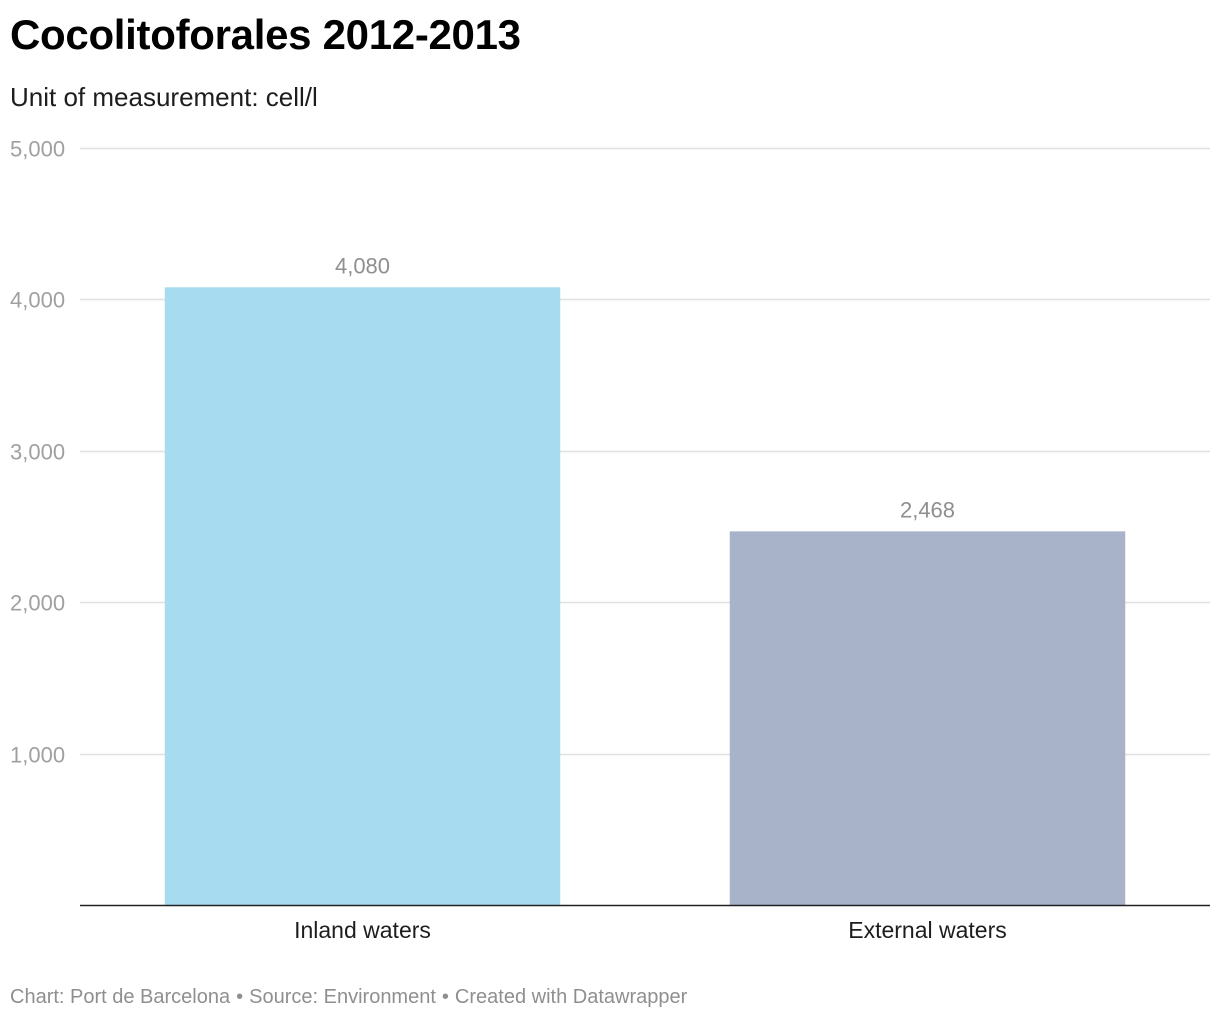  Describe the element at coordinates (37, 755) in the screenshot. I see `y-tick-label: 1,000` at that location.